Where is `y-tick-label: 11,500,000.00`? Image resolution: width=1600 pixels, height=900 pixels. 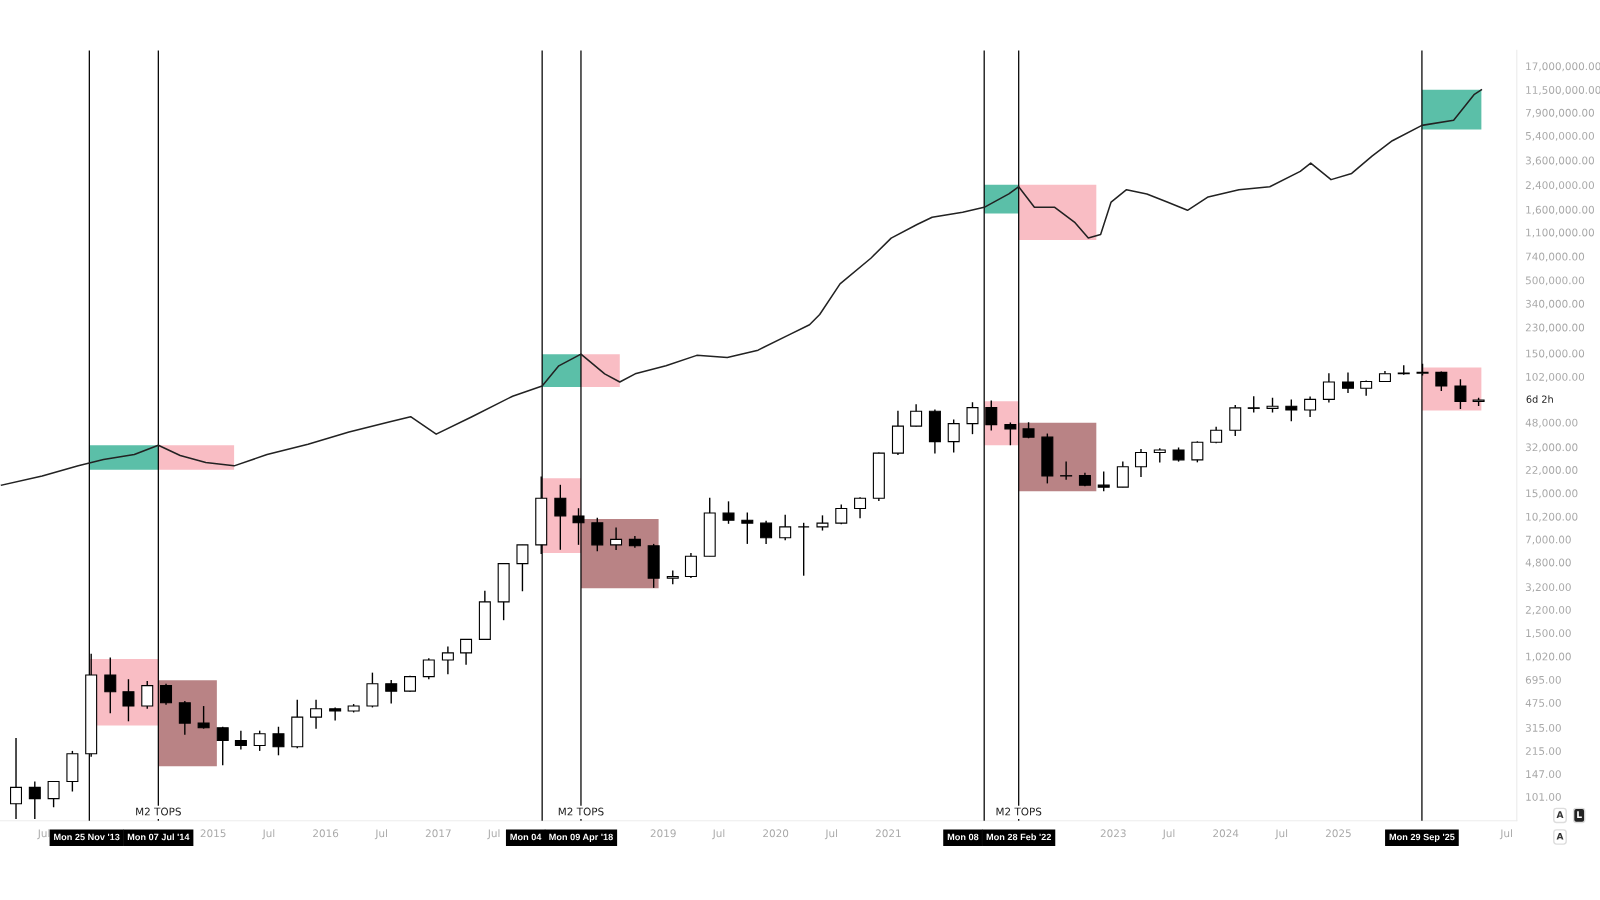
y-tick-label: 11,500,000.00 is located at coordinates (1563, 90).